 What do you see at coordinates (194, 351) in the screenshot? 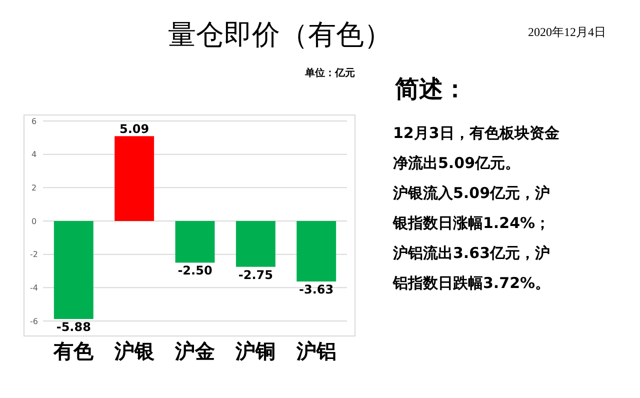
I see `x-tick-label: 沪金` at bounding box center [194, 351].